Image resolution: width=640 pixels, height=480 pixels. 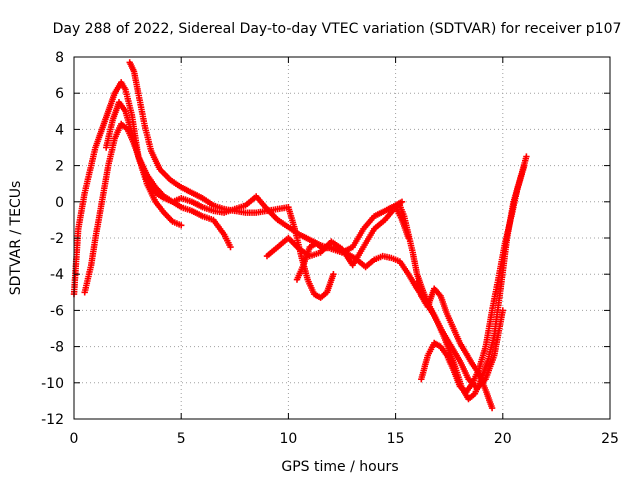 I want to click on y-tick-label: -10, so click(x=52, y=384).